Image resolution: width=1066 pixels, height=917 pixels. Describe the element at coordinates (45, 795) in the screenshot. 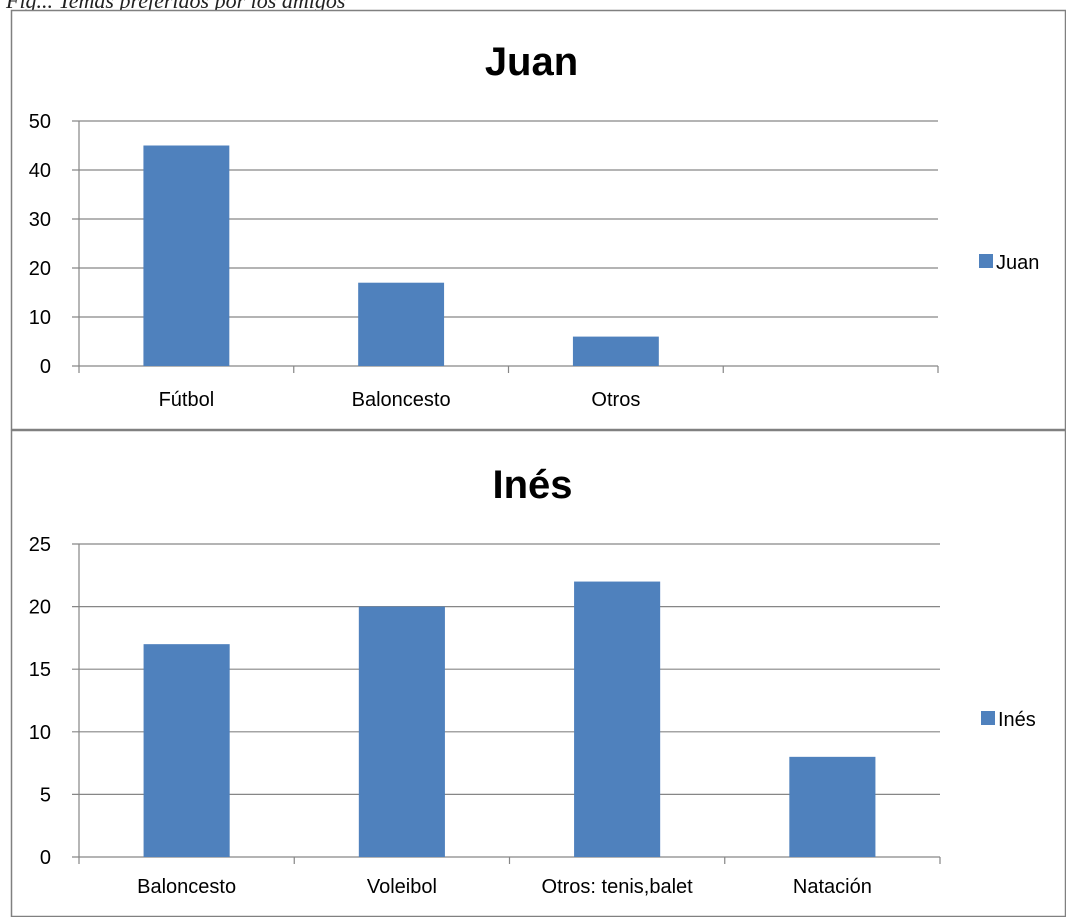

I see `y-tick-label: 5` at that location.